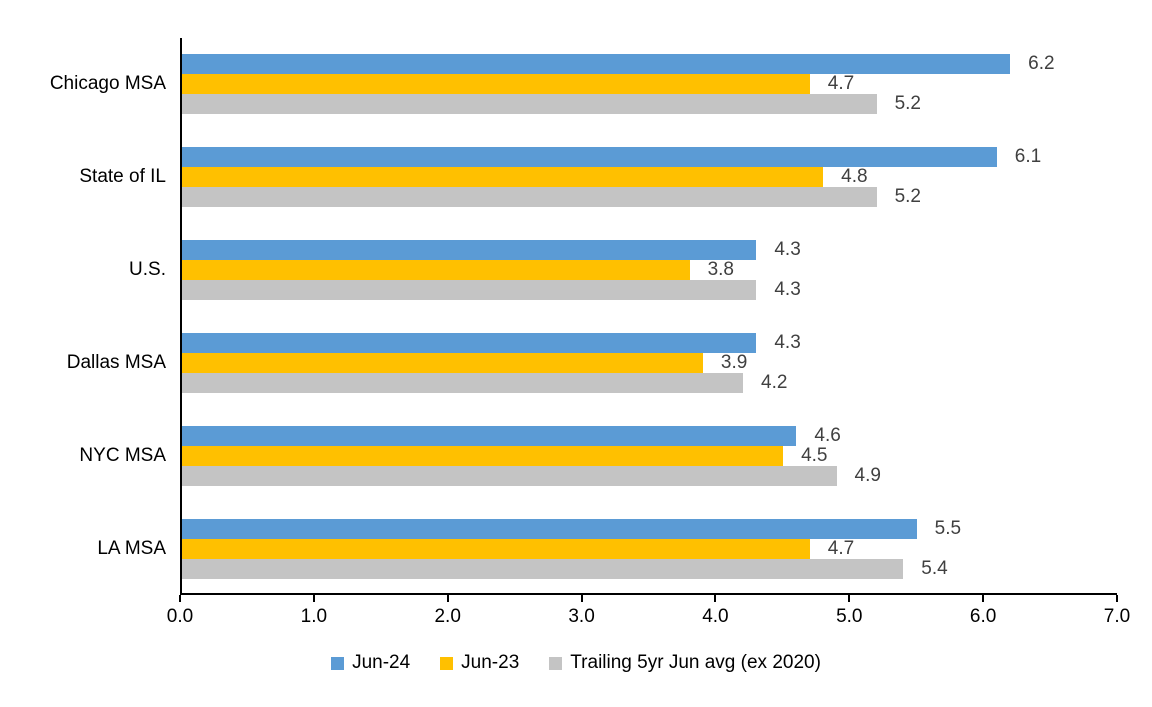 Image resolution: width=1152 pixels, height=707 pixels. I want to click on bar-value-label: 6.2, so click(1041, 64).